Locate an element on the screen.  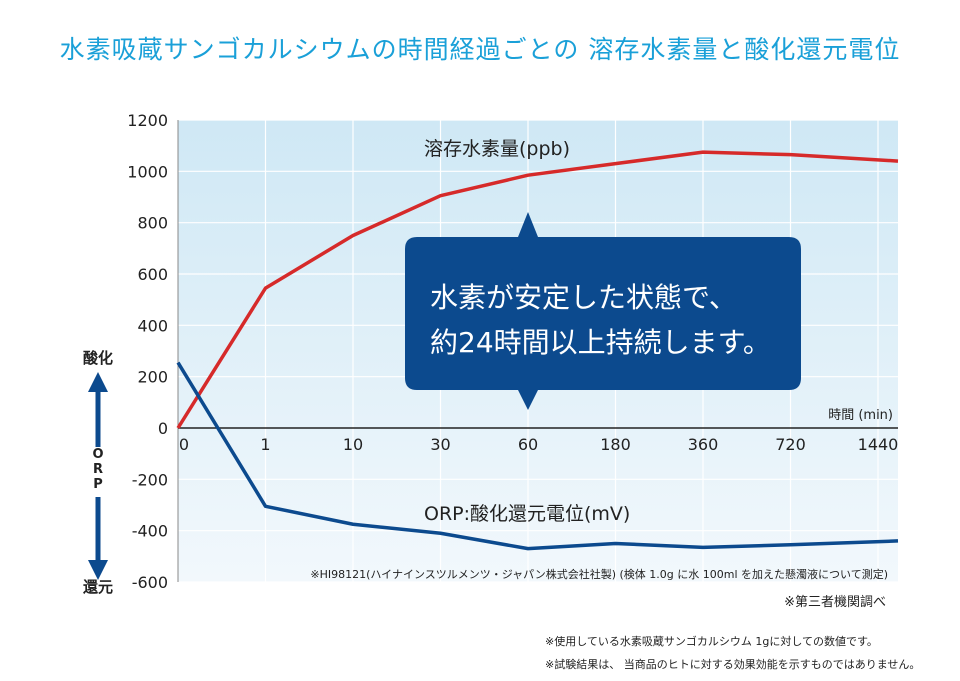
x-axis: 0 1 10 30 60 180 360 720 1440 is located at coordinates (538, 440).